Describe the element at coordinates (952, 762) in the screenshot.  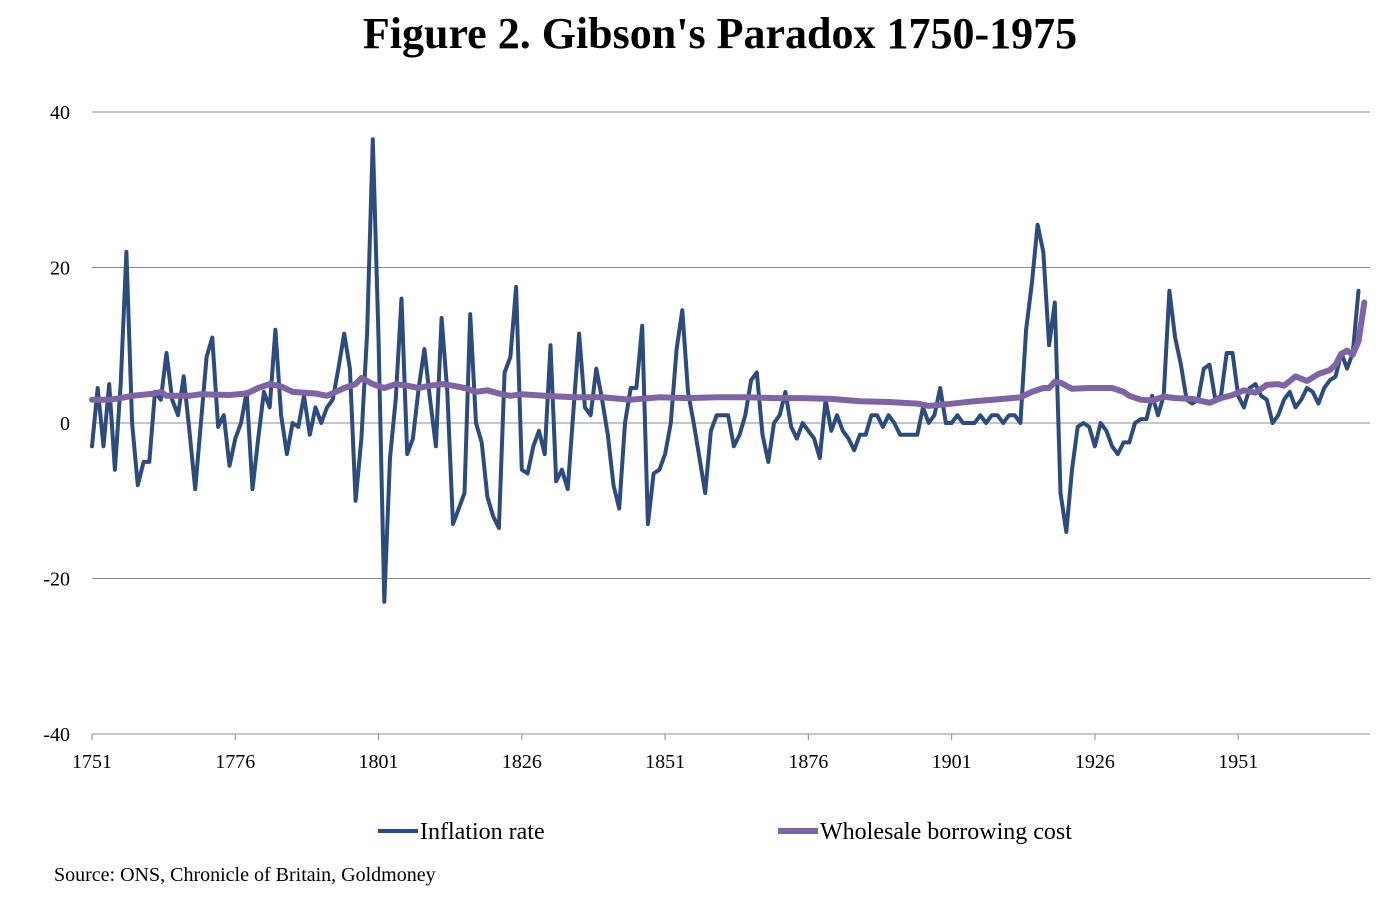
I see `x-tick-label: 1901` at that location.